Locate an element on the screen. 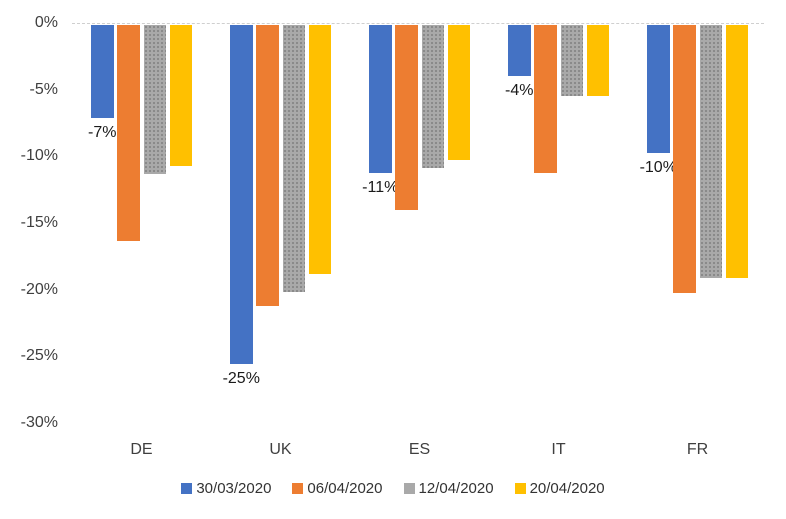  bar-DE-06/04/2020 is located at coordinates (128, 133).